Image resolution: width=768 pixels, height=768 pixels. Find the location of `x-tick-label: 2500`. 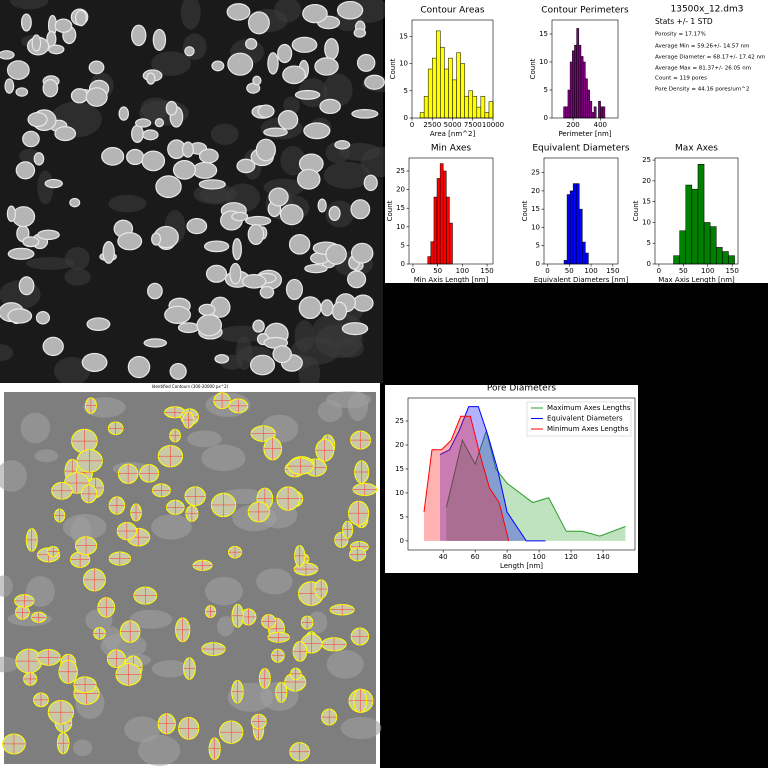

x-tick-label: 2500 is located at coordinates (432, 125).